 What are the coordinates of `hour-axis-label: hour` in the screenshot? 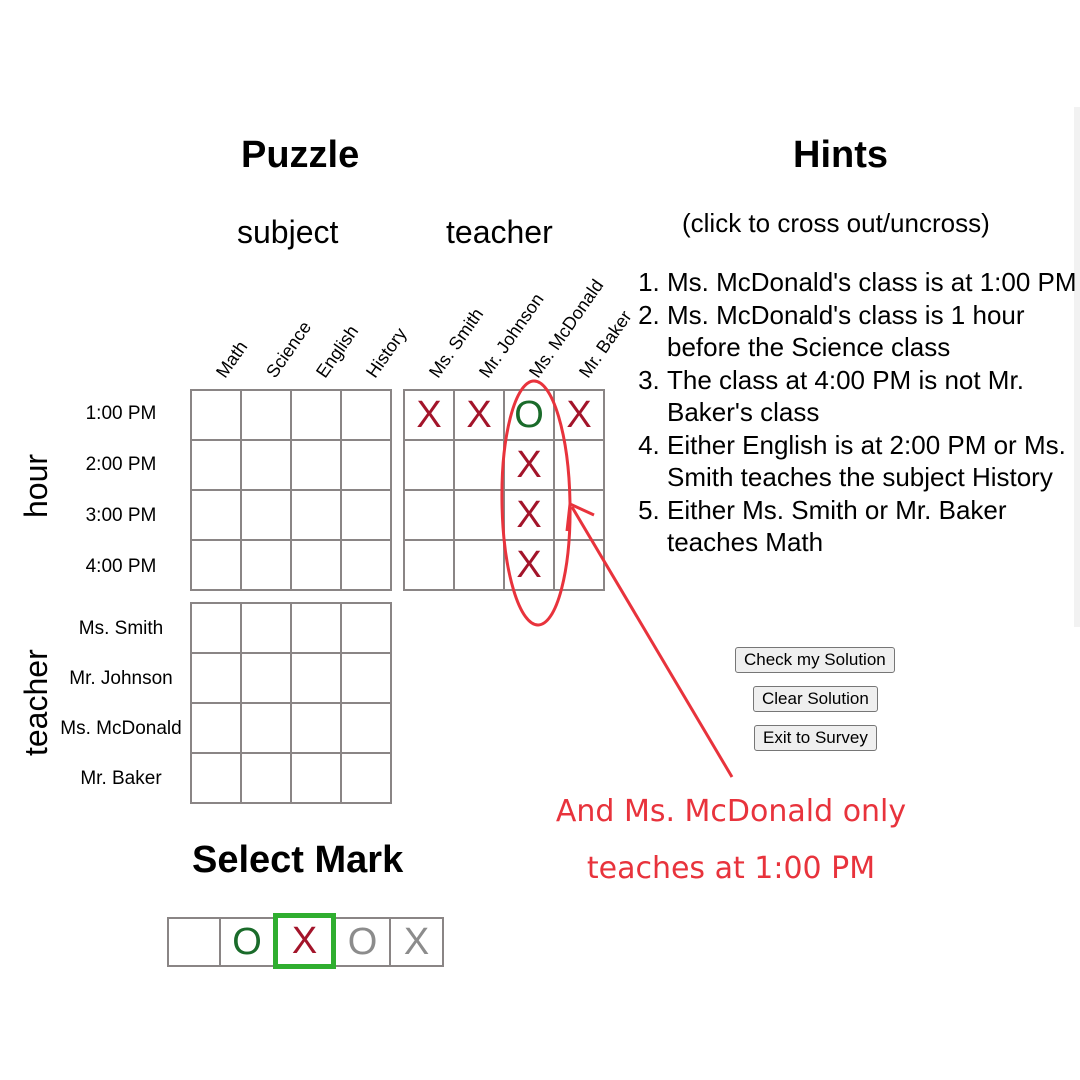 It's located at (36, 485).